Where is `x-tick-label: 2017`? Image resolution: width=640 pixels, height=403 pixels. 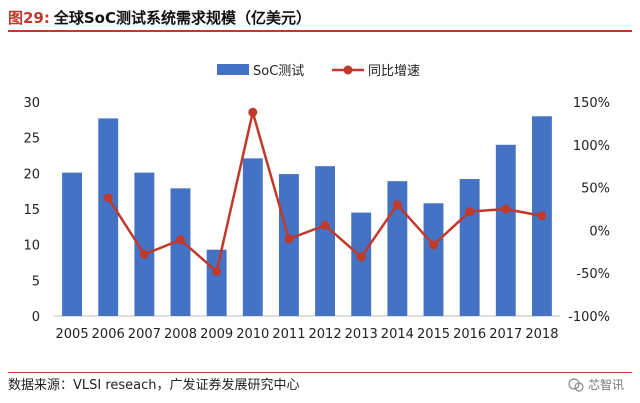
x-tick-label: 2017 is located at coordinates (505, 334).